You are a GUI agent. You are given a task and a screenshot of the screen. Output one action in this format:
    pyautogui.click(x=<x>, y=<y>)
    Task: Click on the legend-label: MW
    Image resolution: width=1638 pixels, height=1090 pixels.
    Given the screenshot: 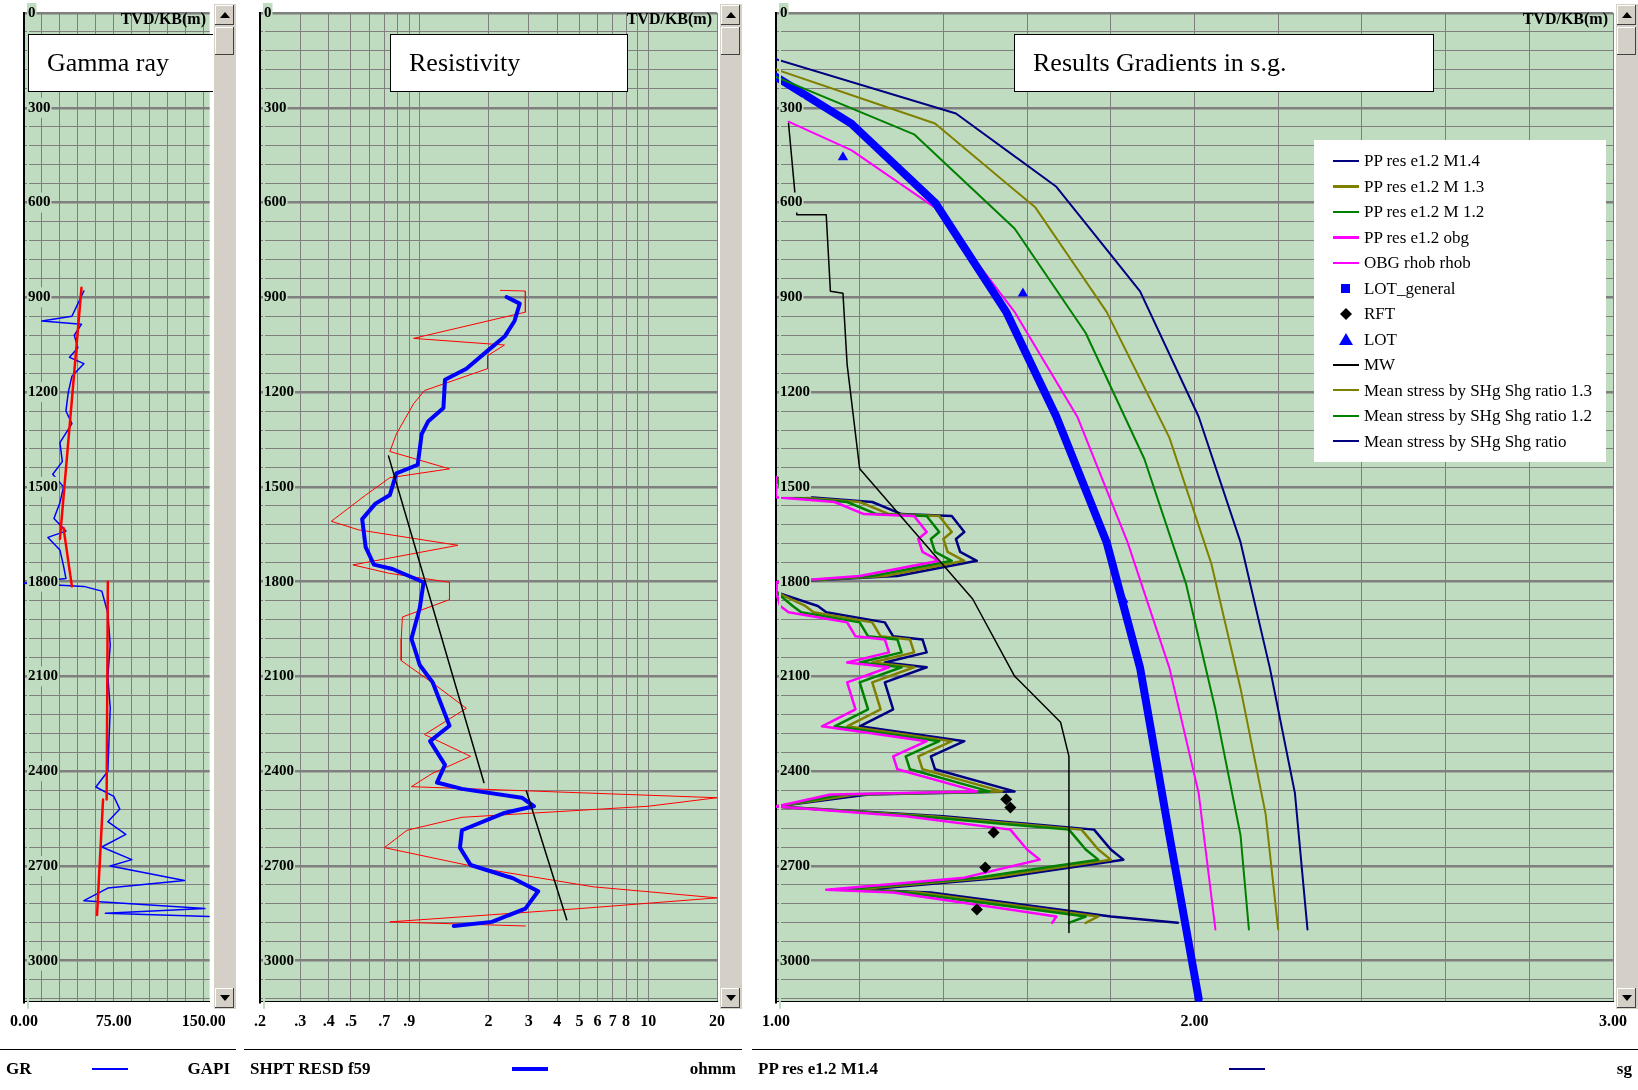 What is the action you would take?
    pyautogui.click(x=1379, y=365)
    